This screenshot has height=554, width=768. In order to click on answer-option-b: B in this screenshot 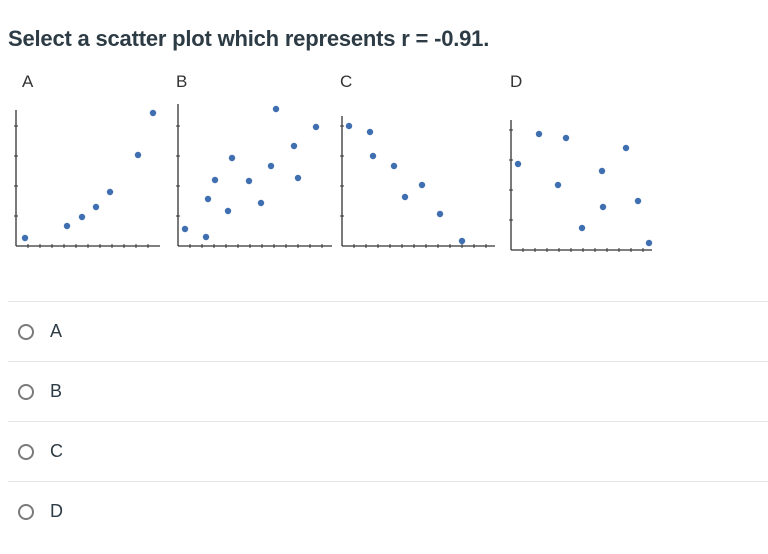, I will do `click(388, 391)`.